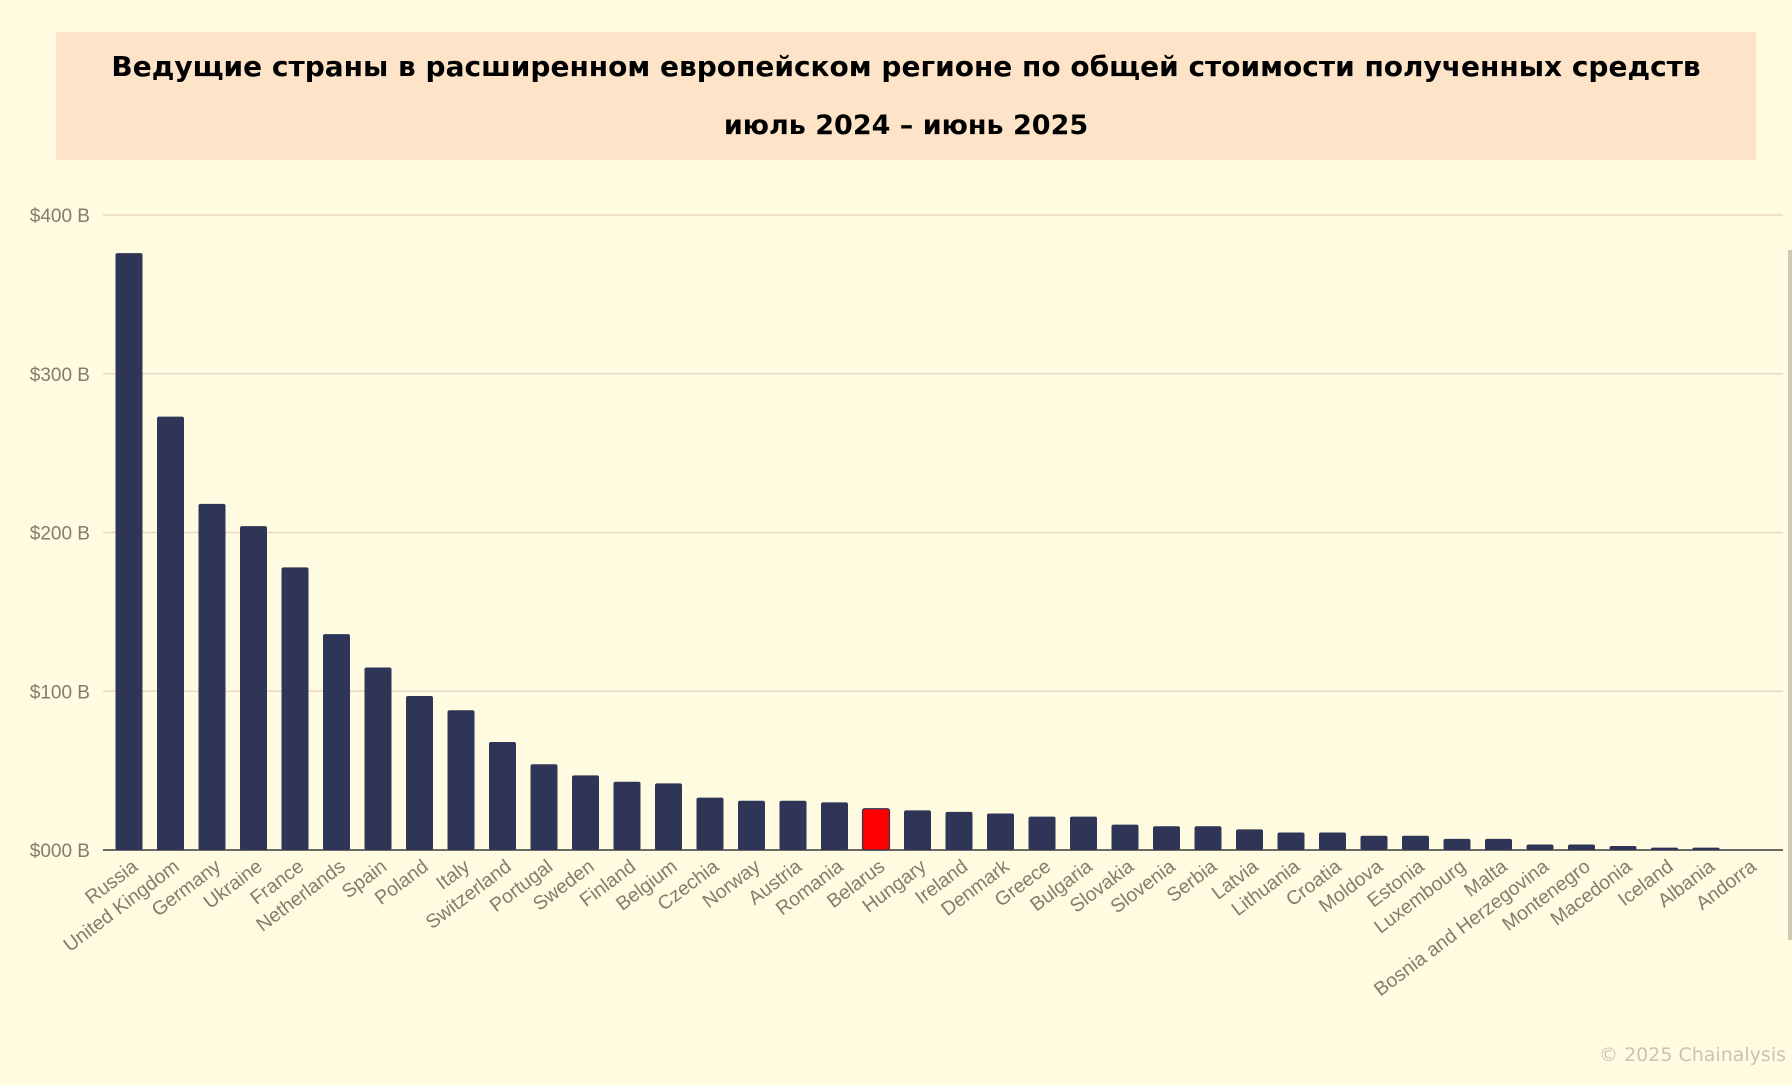  What do you see at coordinates (502, 796) in the screenshot?
I see `bar-switzerland` at bounding box center [502, 796].